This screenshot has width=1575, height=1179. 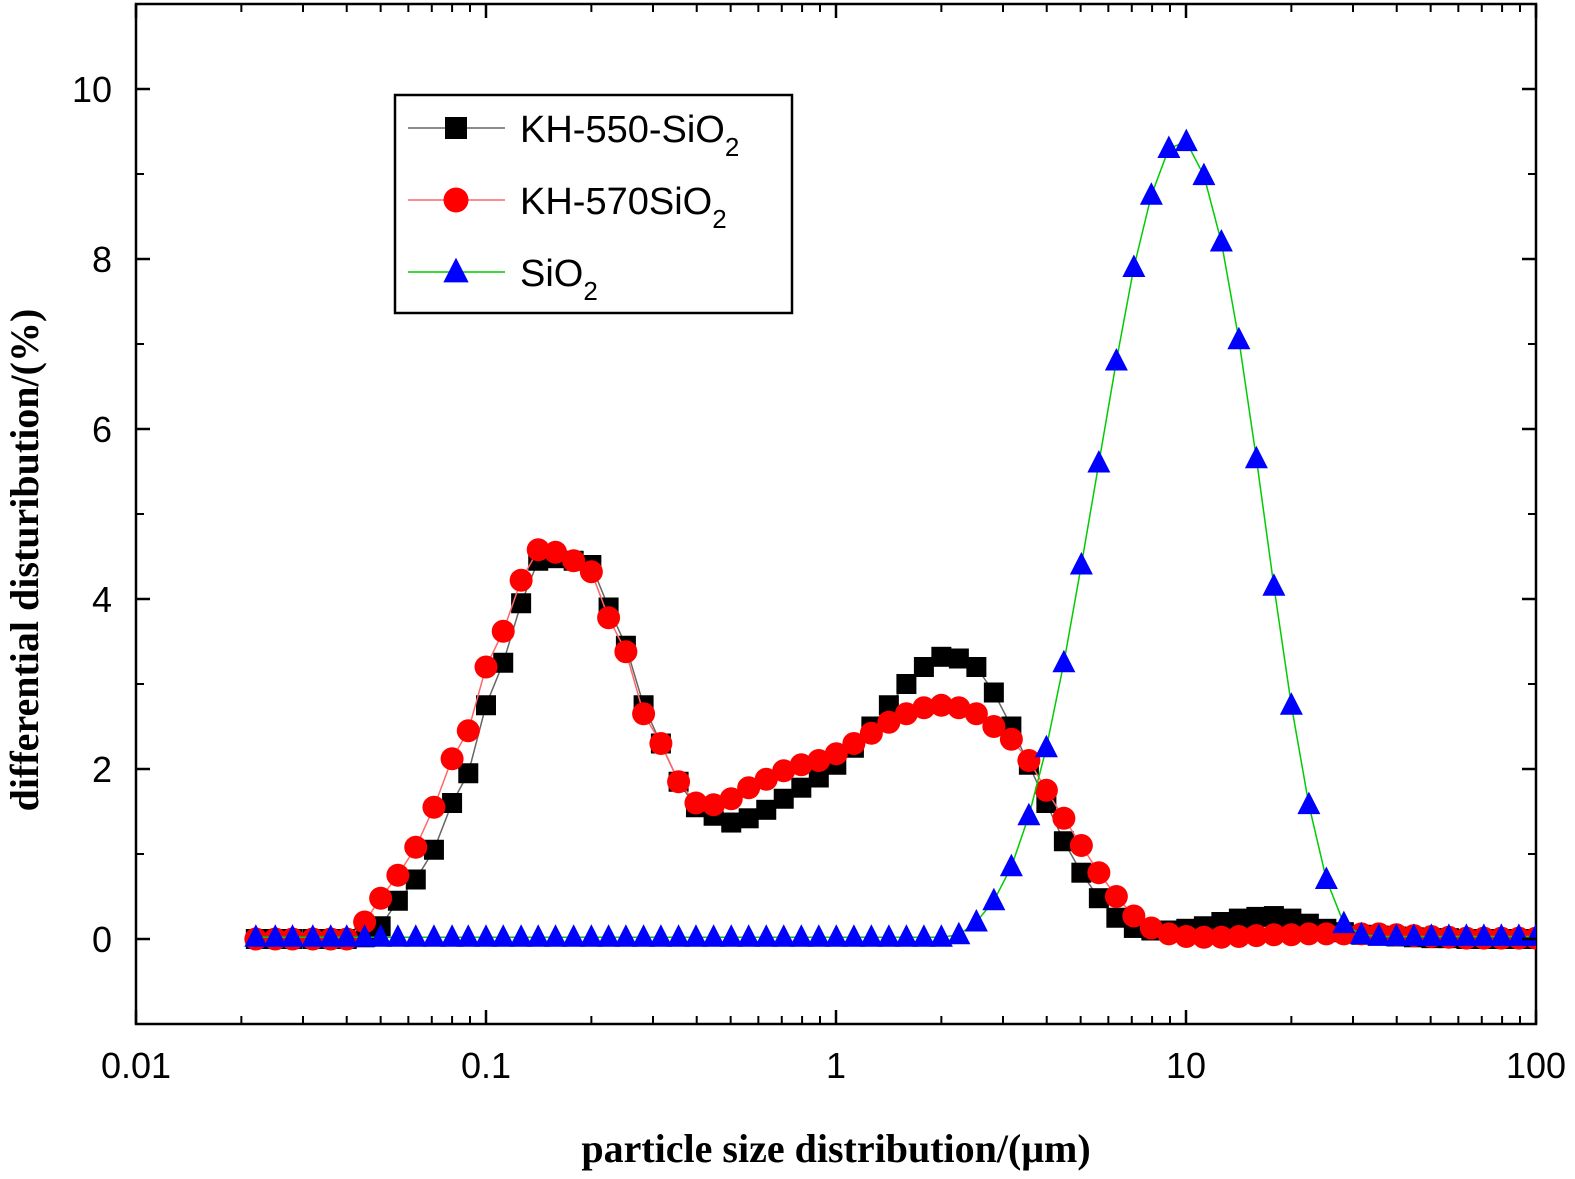 What do you see at coordinates (92, 89) in the screenshot?
I see `y-tick-label: 10` at bounding box center [92, 89].